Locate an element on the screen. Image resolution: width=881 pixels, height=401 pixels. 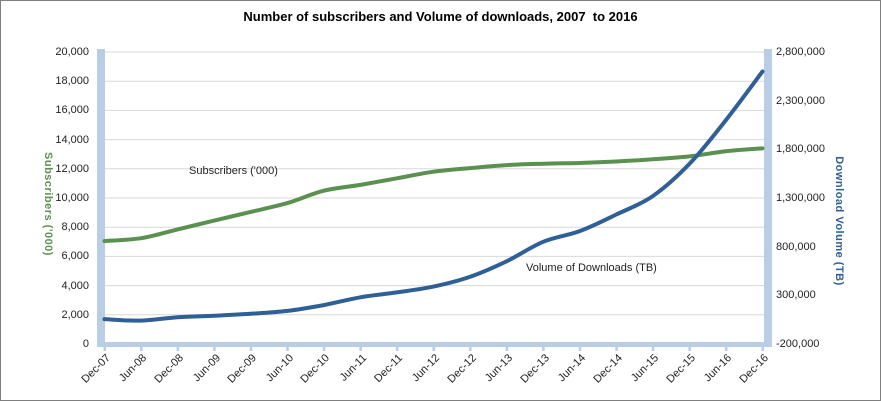
left-axis-title: Subscribers ('000) is located at coordinates (48, 204).